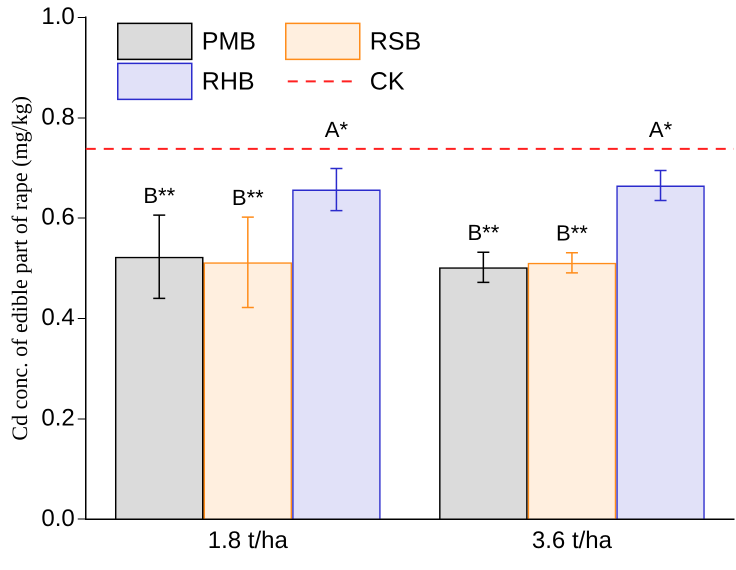 The width and height of the screenshot is (736, 570). Describe the element at coordinates (228, 81) in the screenshot. I see `legend-label: RHB` at that location.